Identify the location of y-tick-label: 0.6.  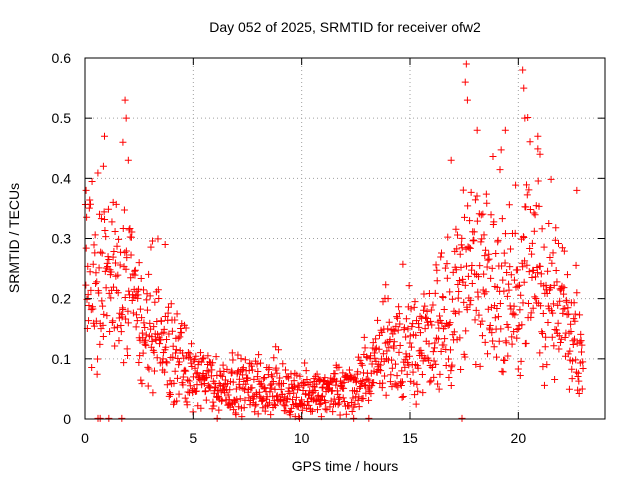
(62, 58).